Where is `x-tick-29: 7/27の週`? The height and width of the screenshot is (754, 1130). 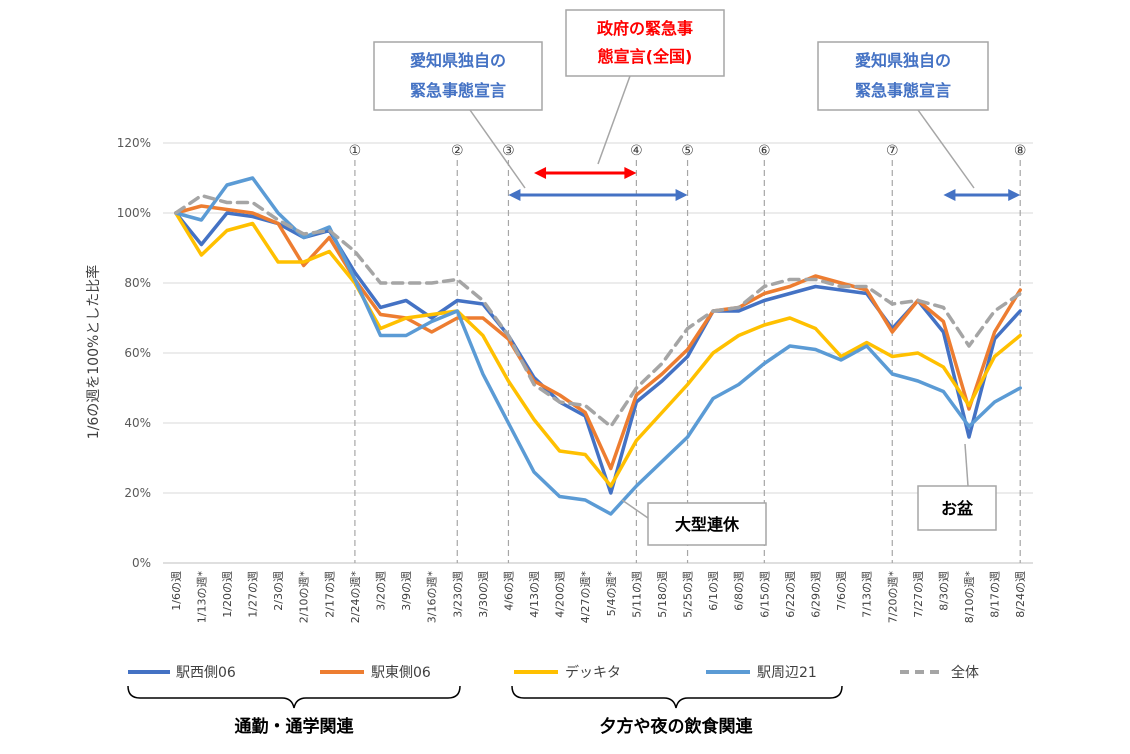
x-tick-29: 7/27の週 is located at coordinates (918, 594).